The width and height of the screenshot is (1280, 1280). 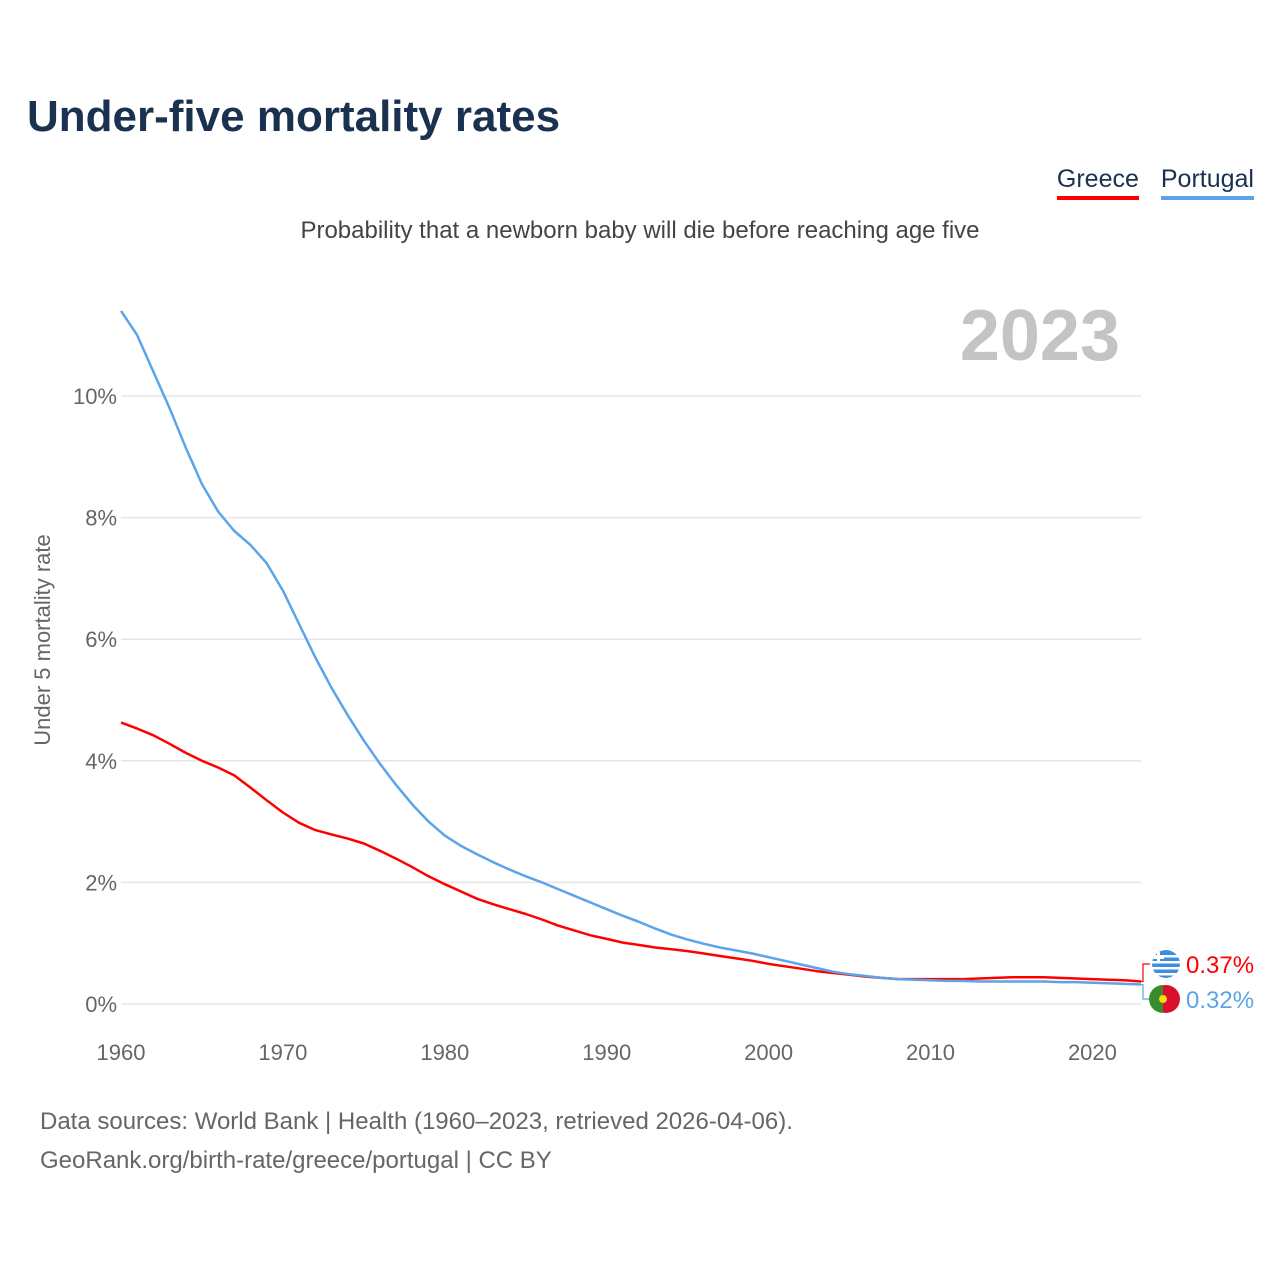 What do you see at coordinates (768, 1052) in the screenshot?
I see `x-tick-label: 2000` at bounding box center [768, 1052].